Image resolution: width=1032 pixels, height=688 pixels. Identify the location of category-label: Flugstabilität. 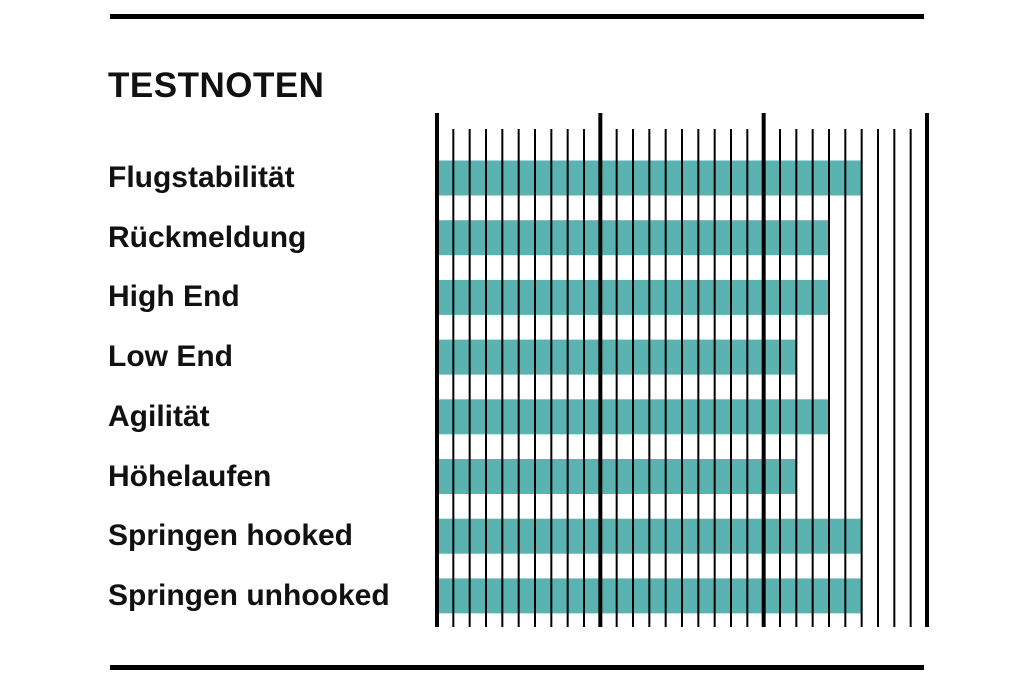
(201, 177).